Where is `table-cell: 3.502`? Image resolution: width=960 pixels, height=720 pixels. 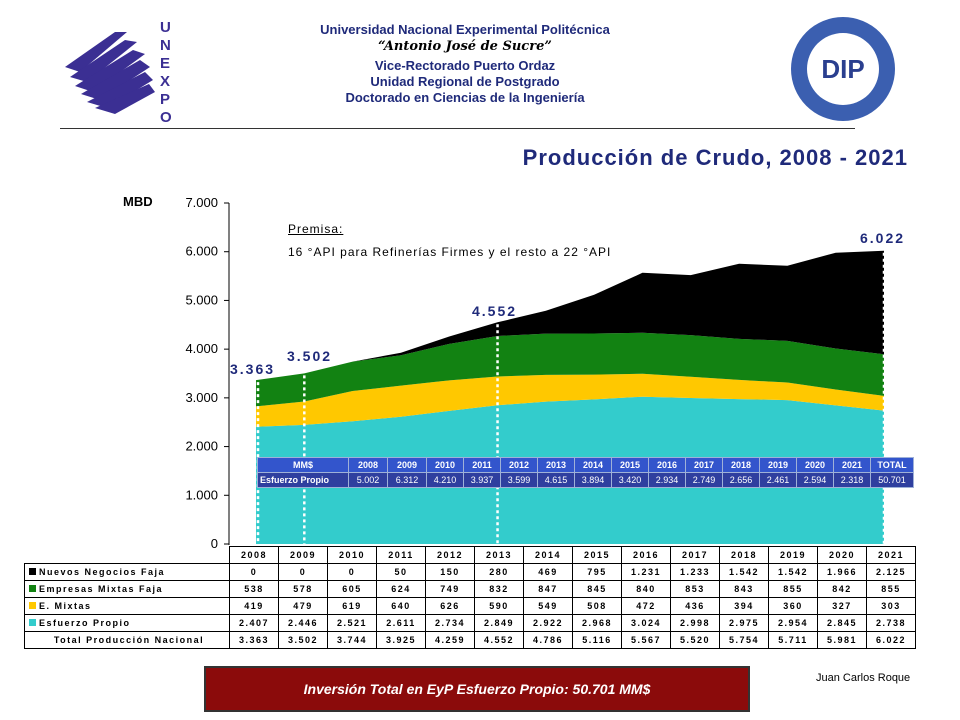
table-cell: 3.502 is located at coordinates (303, 640).